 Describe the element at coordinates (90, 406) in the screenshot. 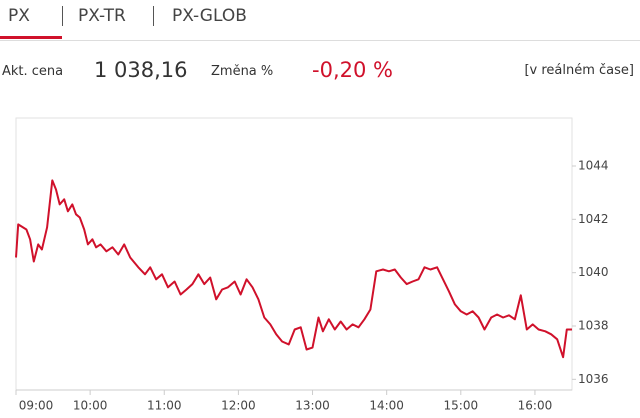

I see `x-tick-label: 10:00` at that location.